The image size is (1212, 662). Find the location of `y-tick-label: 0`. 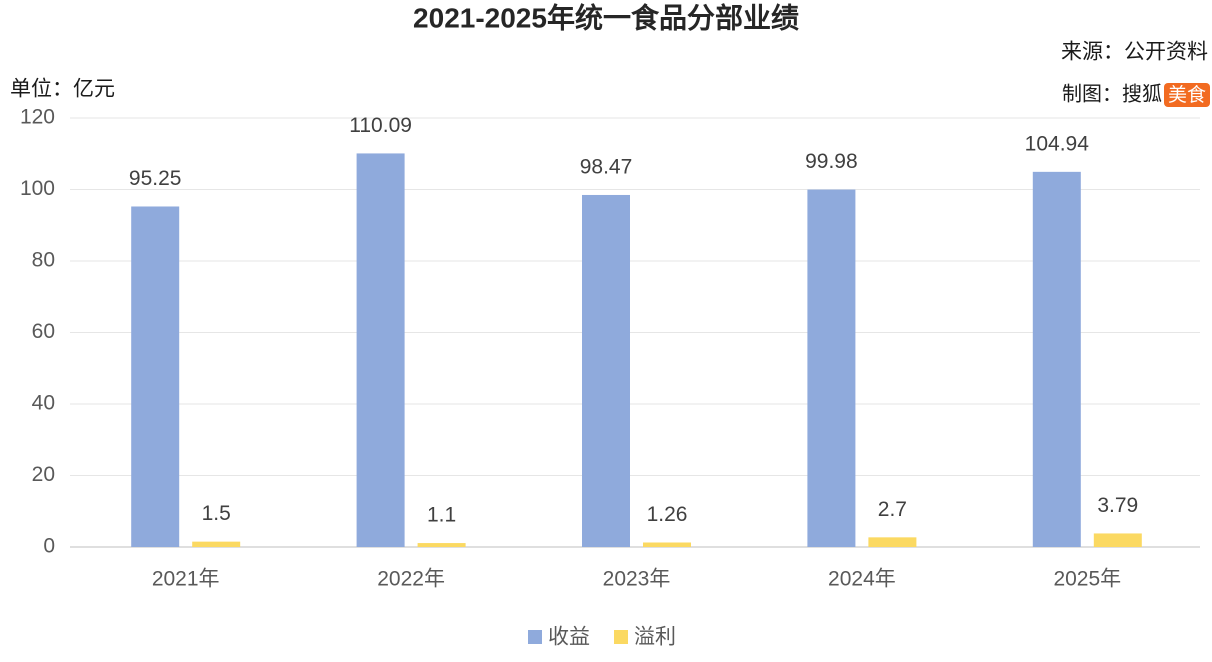

y-tick-label: 0 is located at coordinates (49, 546).